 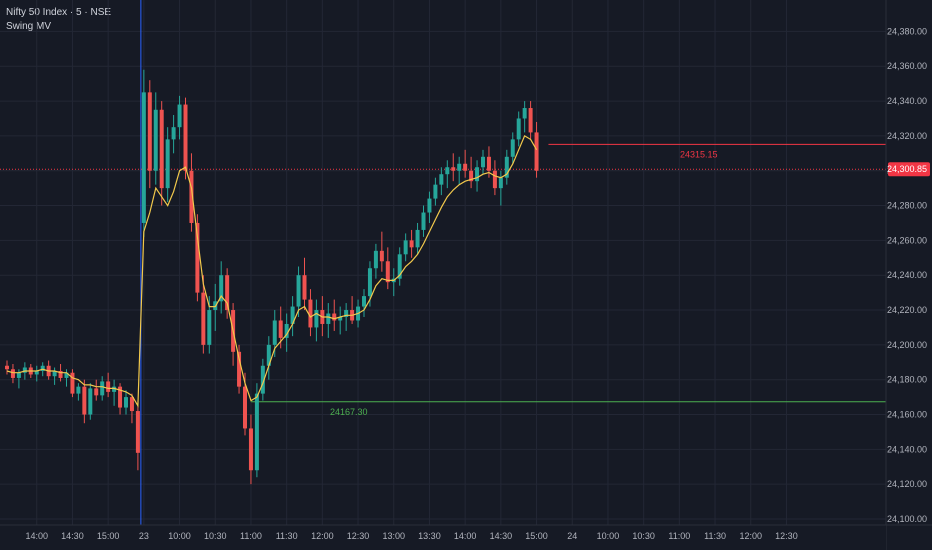 I want to click on last-price-badge, so click(x=909, y=169).